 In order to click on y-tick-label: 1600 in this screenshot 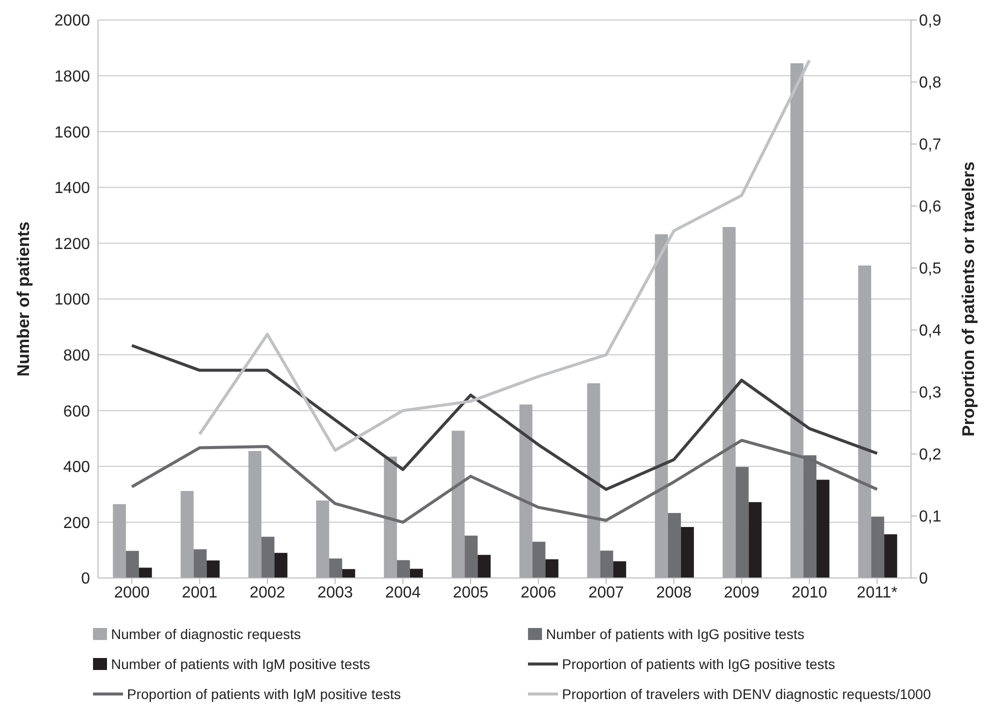, I will do `click(72, 133)`.